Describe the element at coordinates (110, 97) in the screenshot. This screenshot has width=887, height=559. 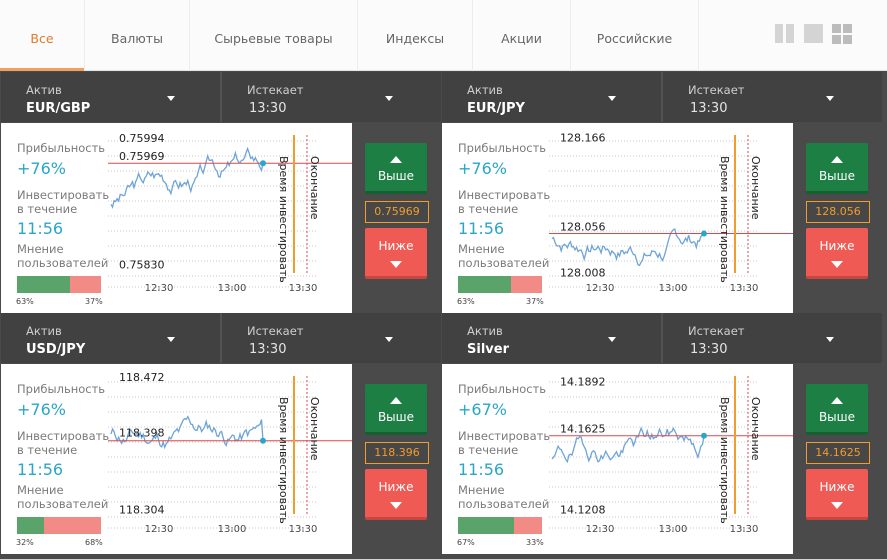
I see `asset-select: Актив EUR/GBP` at that location.